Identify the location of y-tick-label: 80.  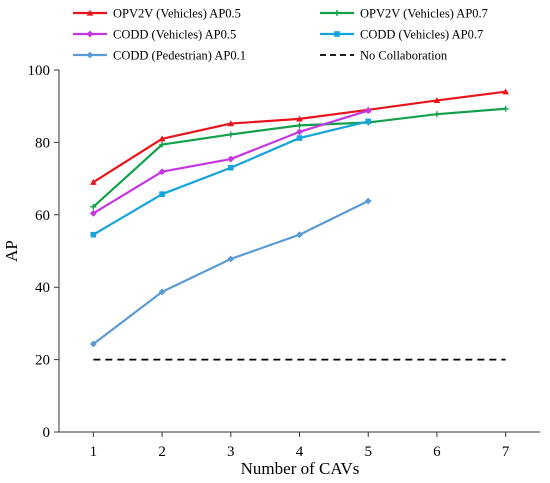
(42, 143).